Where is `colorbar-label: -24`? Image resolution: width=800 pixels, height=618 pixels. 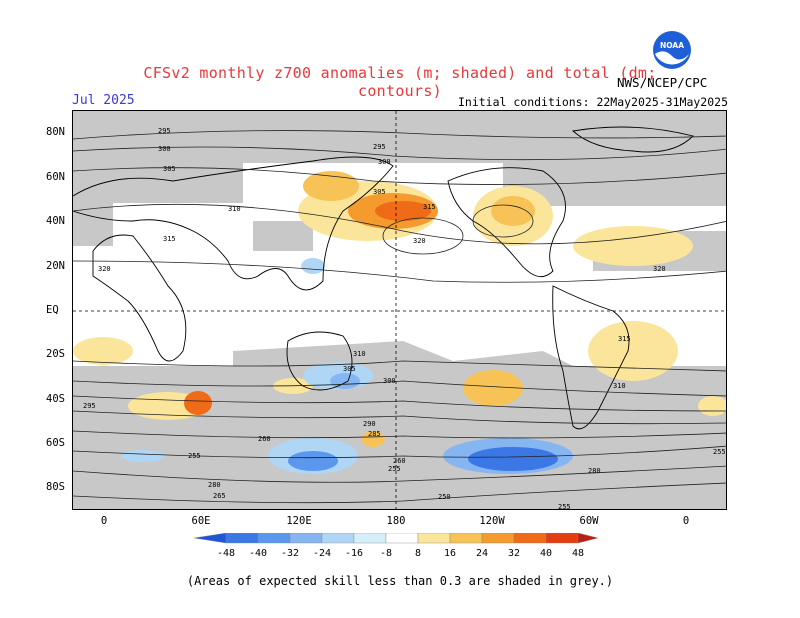
colorbar-label: -24 is located at coordinates (322, 553).